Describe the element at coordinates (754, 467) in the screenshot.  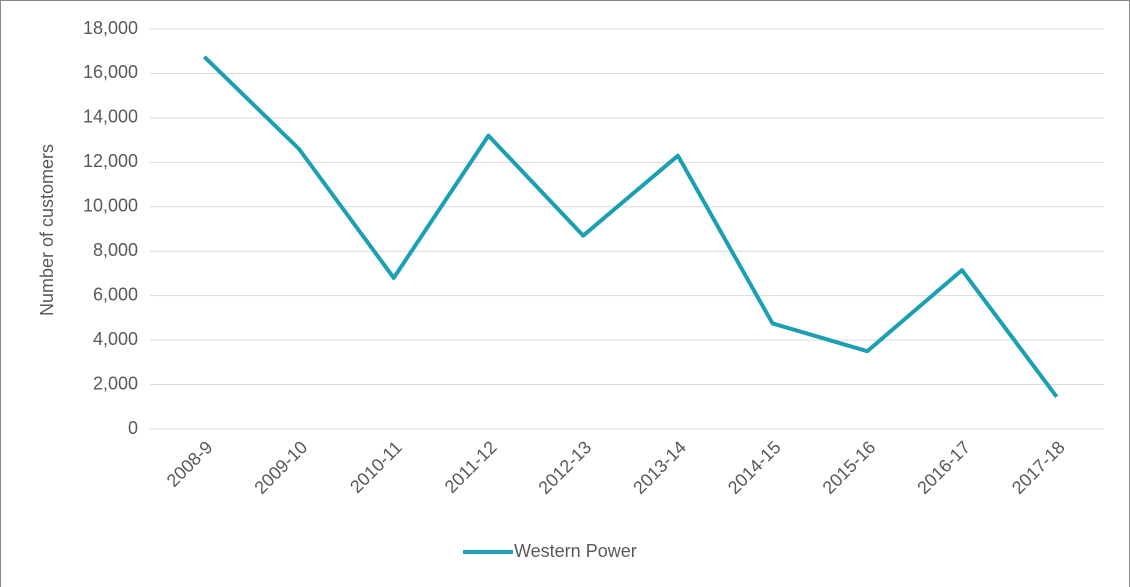
I see `x-tick-label: 2014-15` at that location.